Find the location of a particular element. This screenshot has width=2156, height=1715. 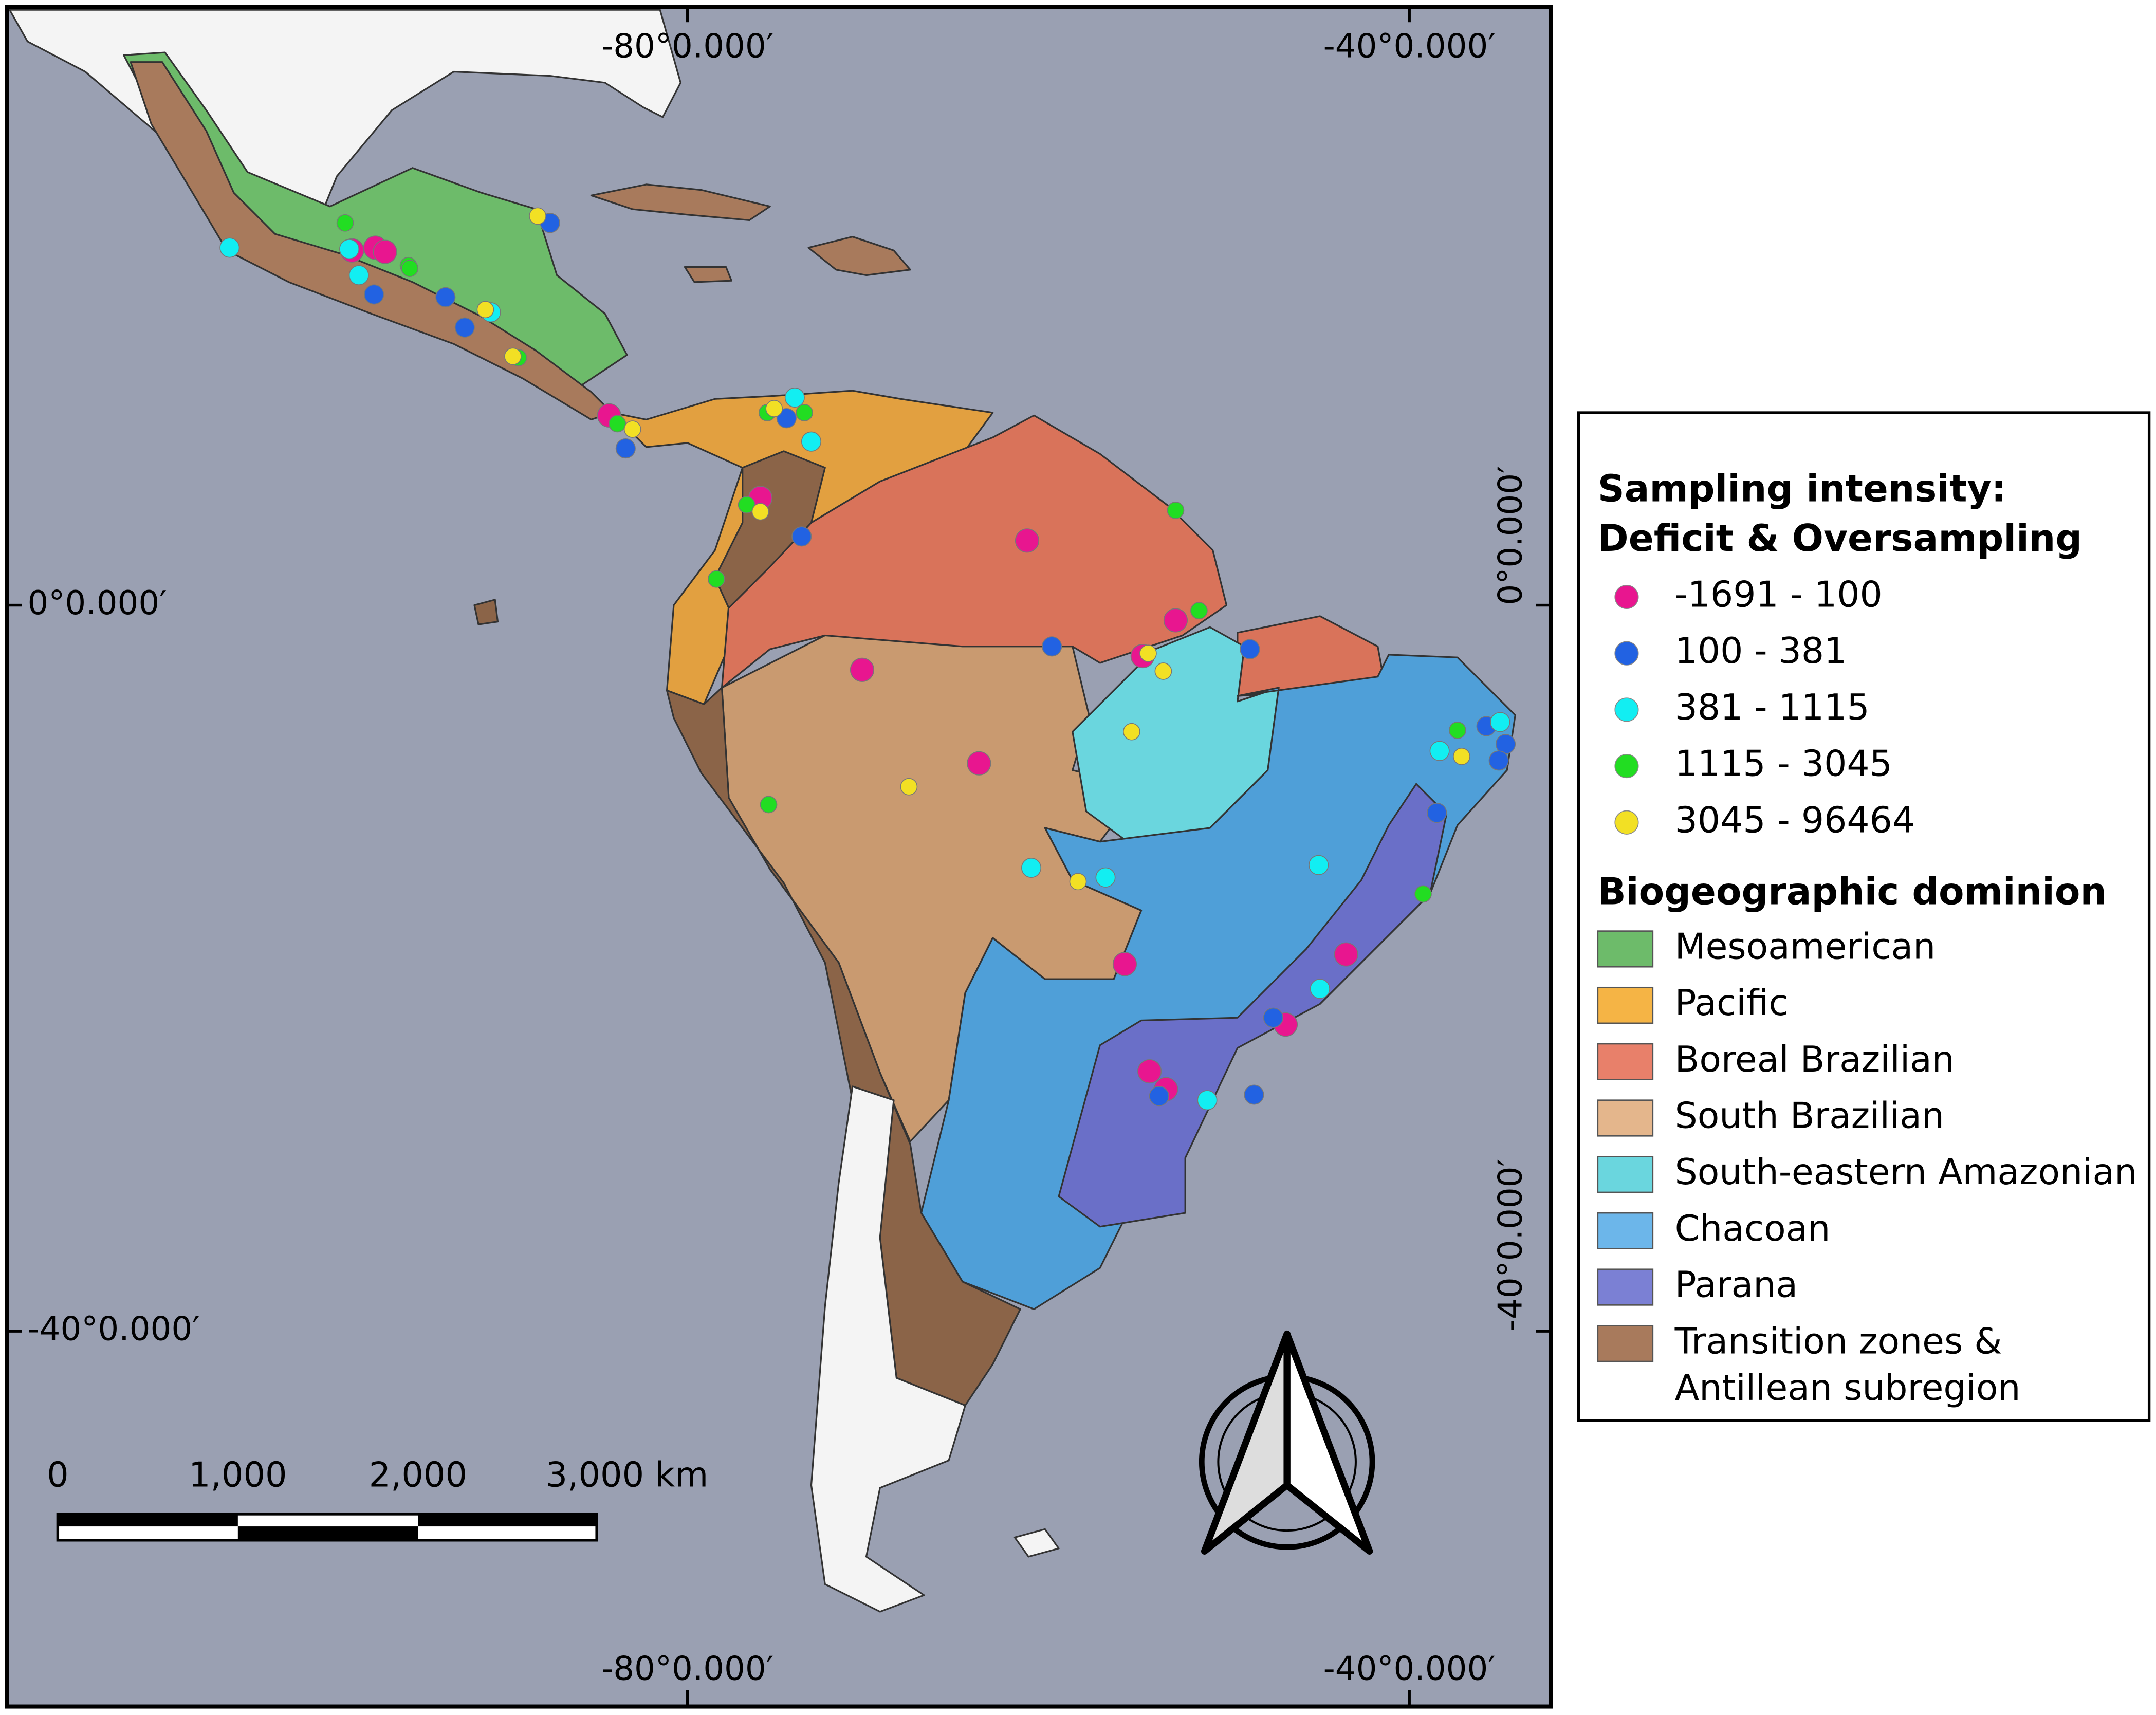

legend-label: 3045 - 96464 is located at coordinates (1795, 820).